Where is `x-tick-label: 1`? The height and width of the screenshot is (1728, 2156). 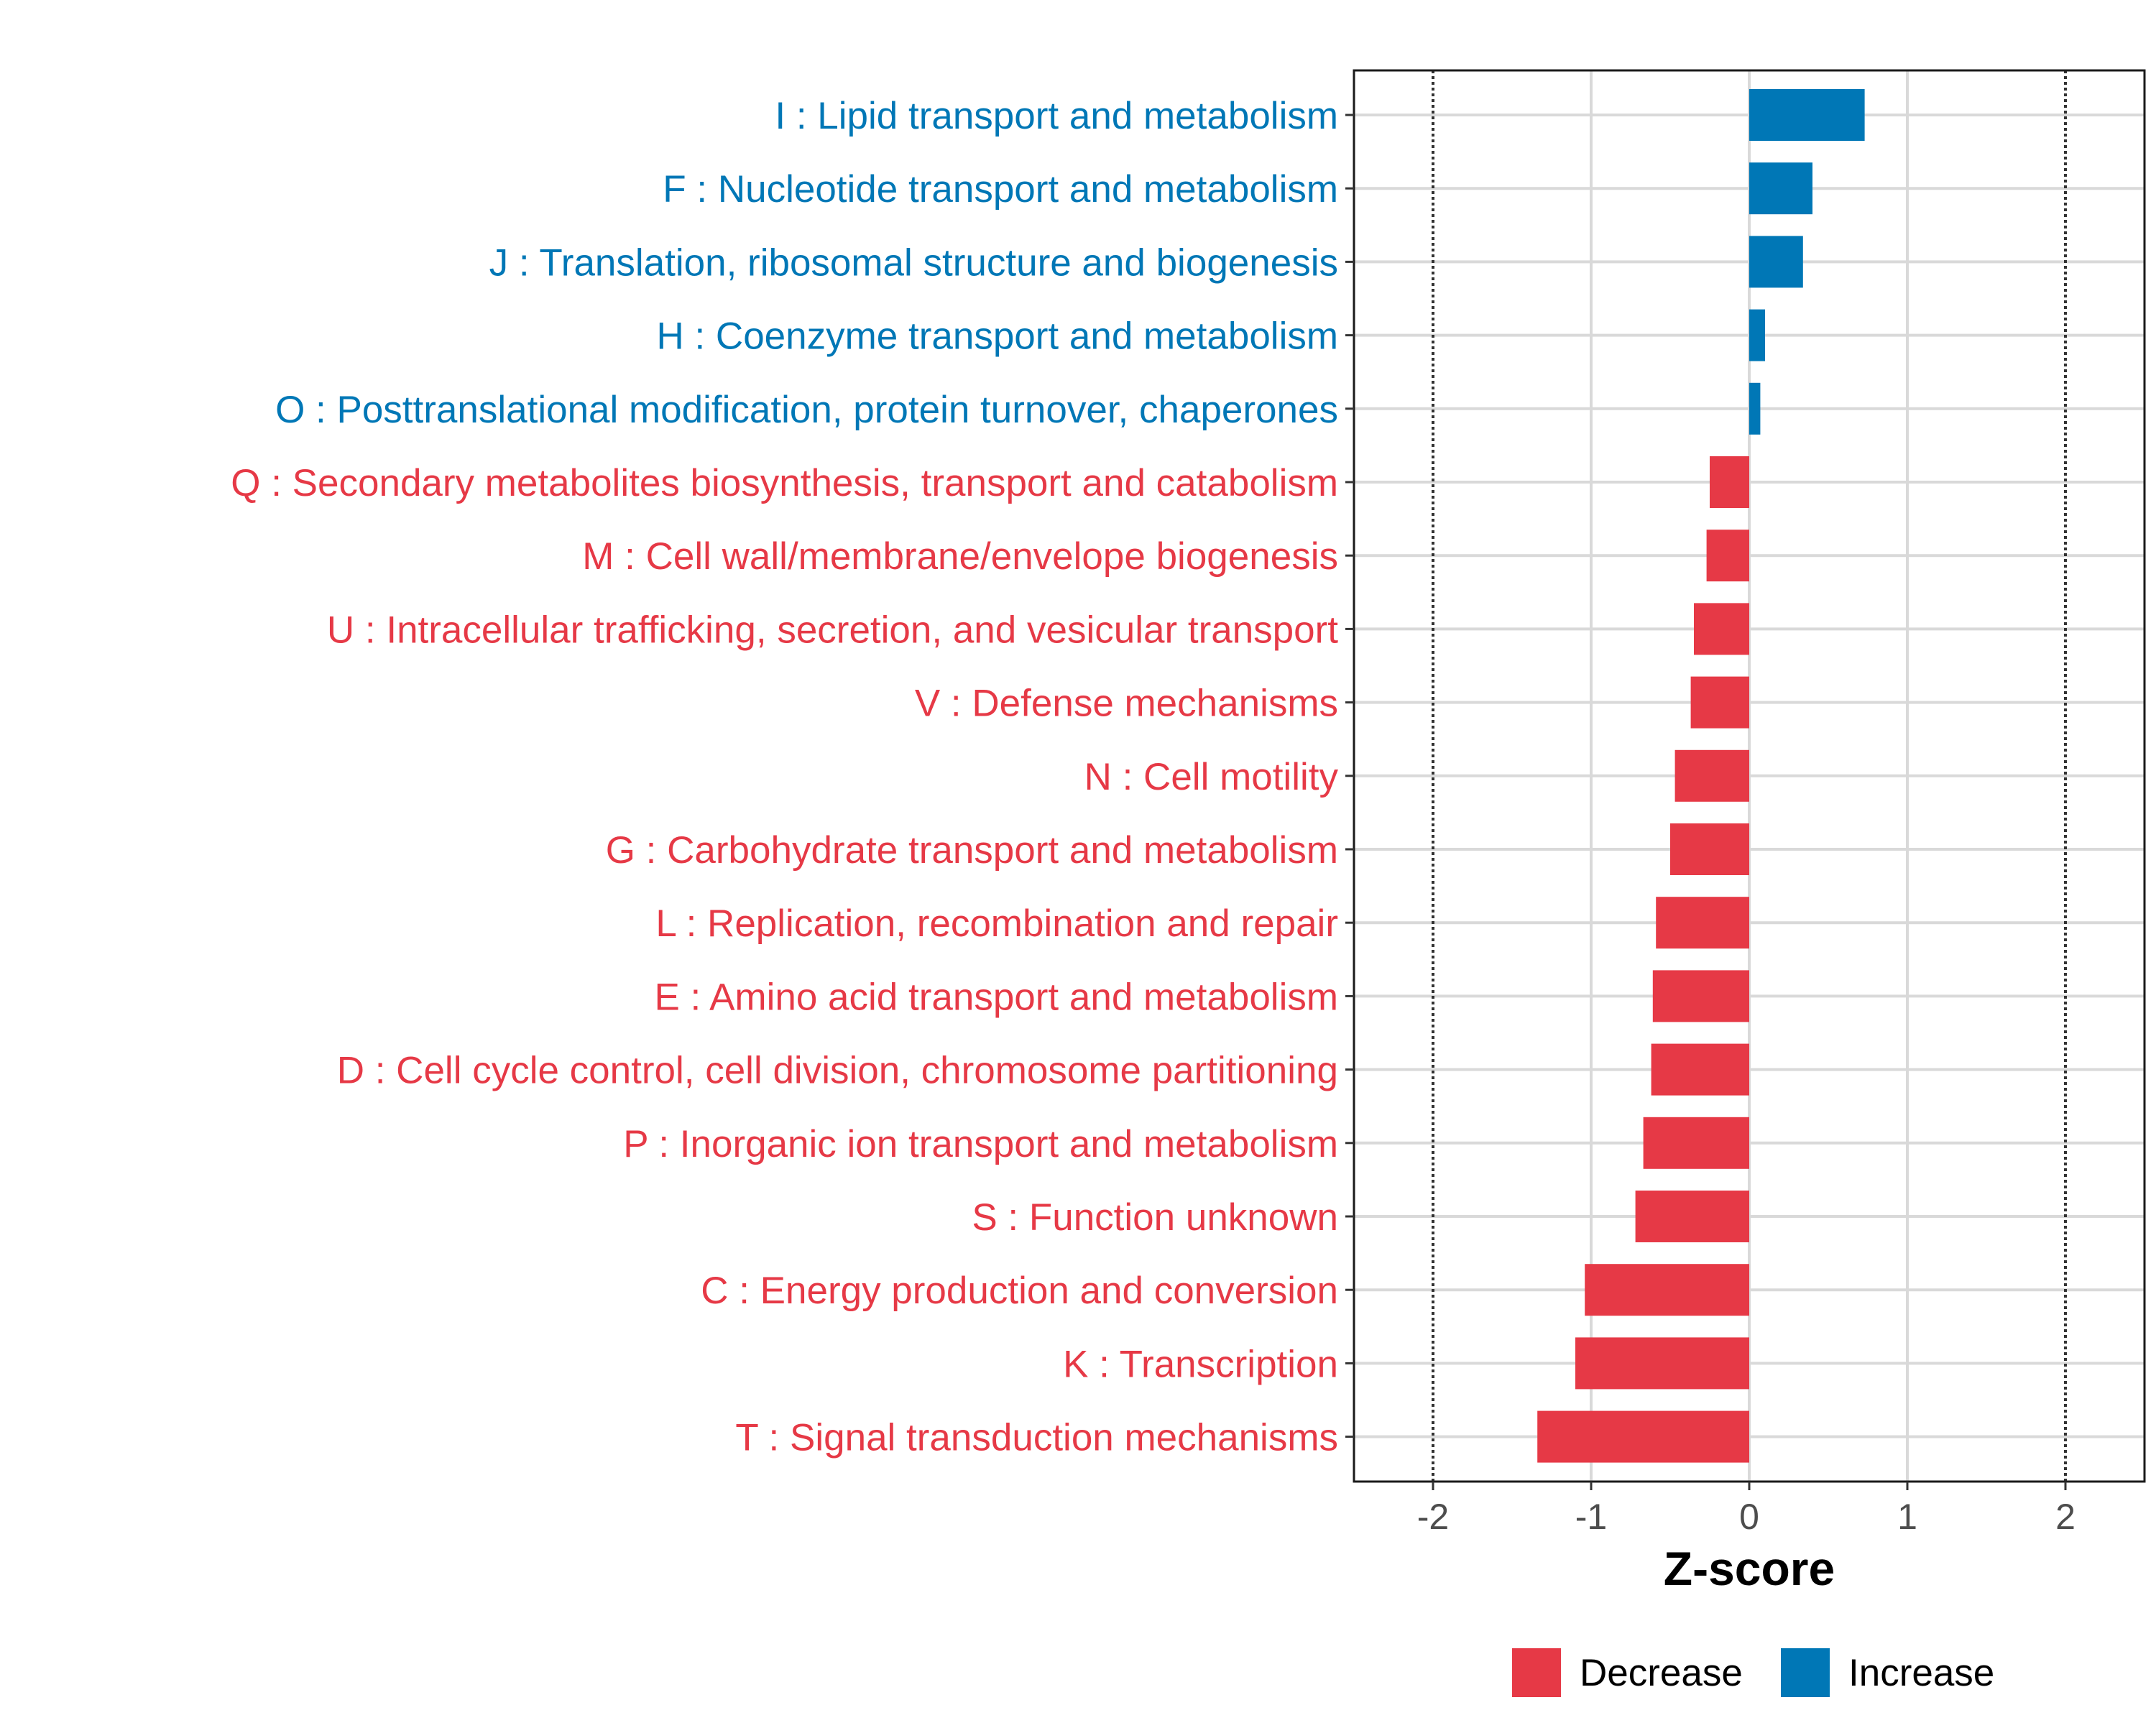
x-tick-label: 1 is located at coordinates (1907, 1517).